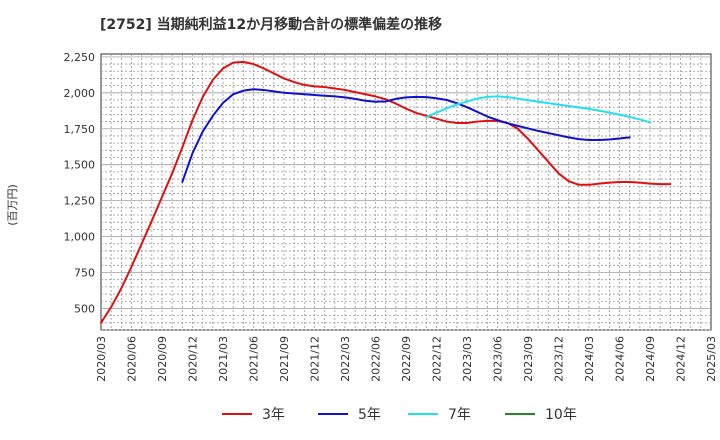 The height and width of the screenshot is (440, 720). What do you see at coordinates (101, 359) in the screenshot?
I see `x-tick-label: 2020/03` at bounding box center [101, 359].